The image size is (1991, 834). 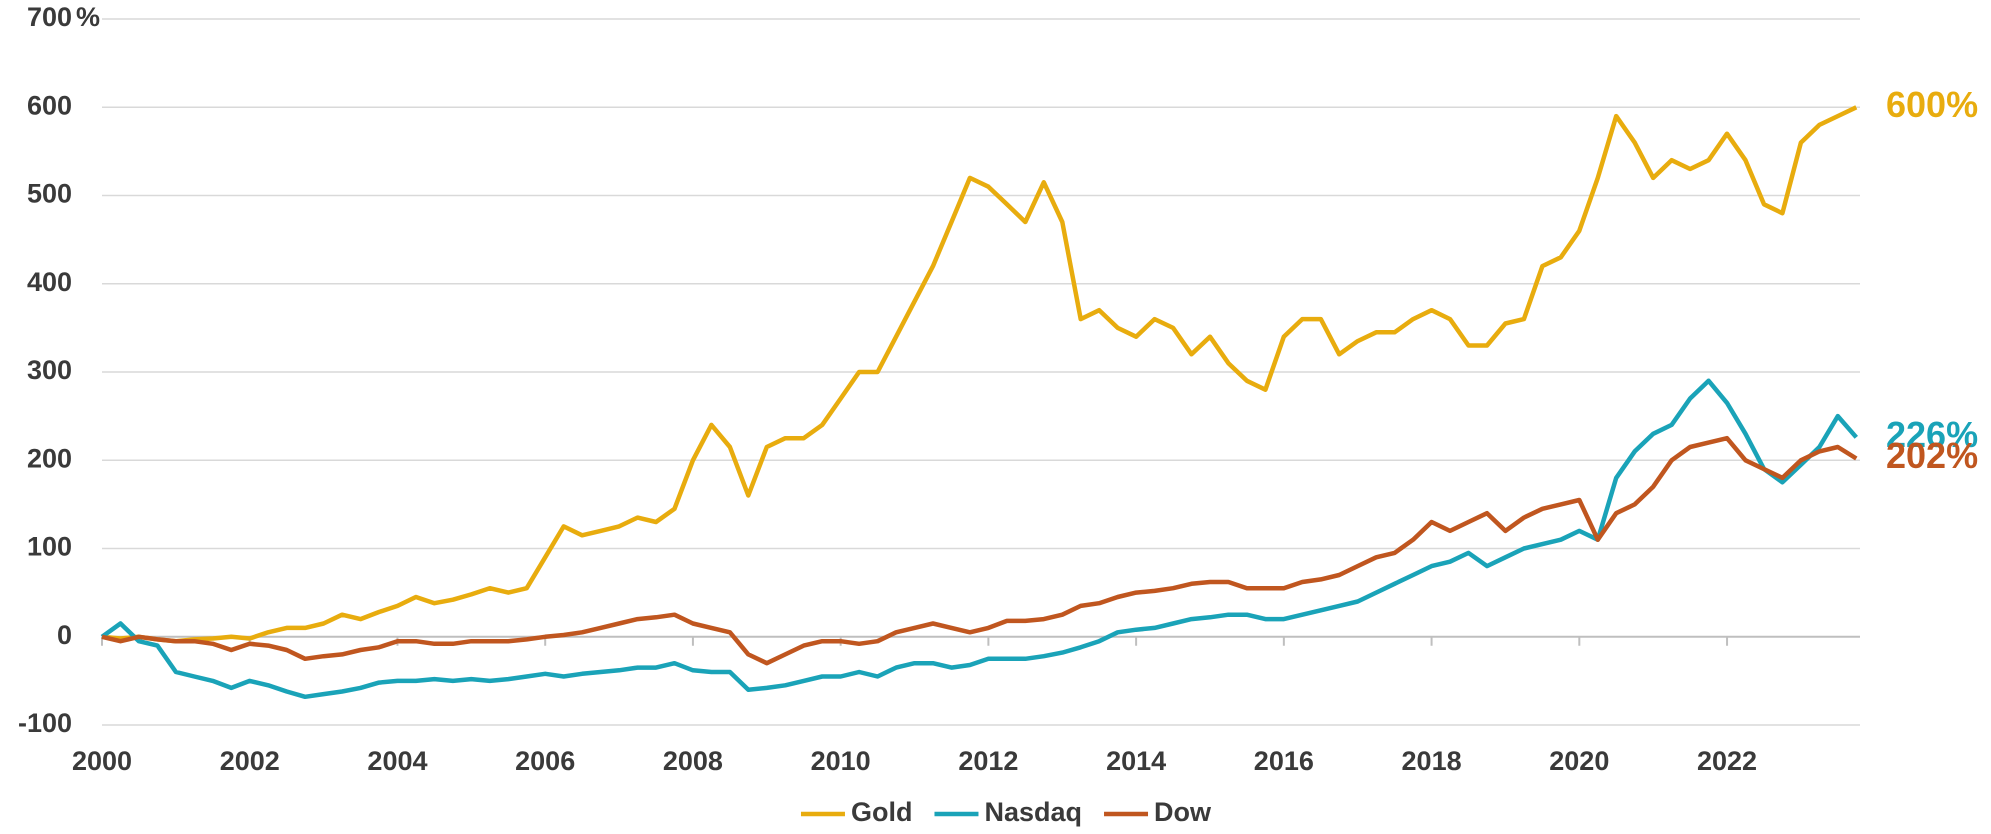 What do you see at coordinates (1284, 761) in the screenshot?
I see `x-tick-label: 2016` at bounding box center [1284, 761].